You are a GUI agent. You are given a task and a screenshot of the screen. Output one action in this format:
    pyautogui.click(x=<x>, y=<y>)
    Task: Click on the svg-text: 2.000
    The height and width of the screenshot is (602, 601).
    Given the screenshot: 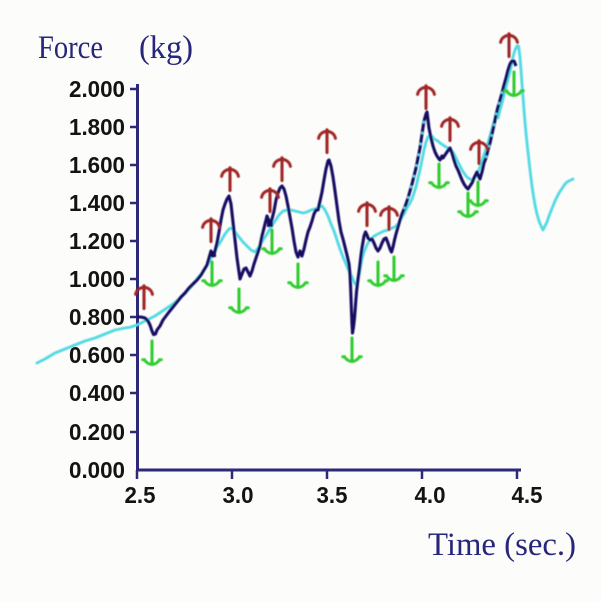 What is the action you would take?
    pyautogui.click(x=97, y=89)
    